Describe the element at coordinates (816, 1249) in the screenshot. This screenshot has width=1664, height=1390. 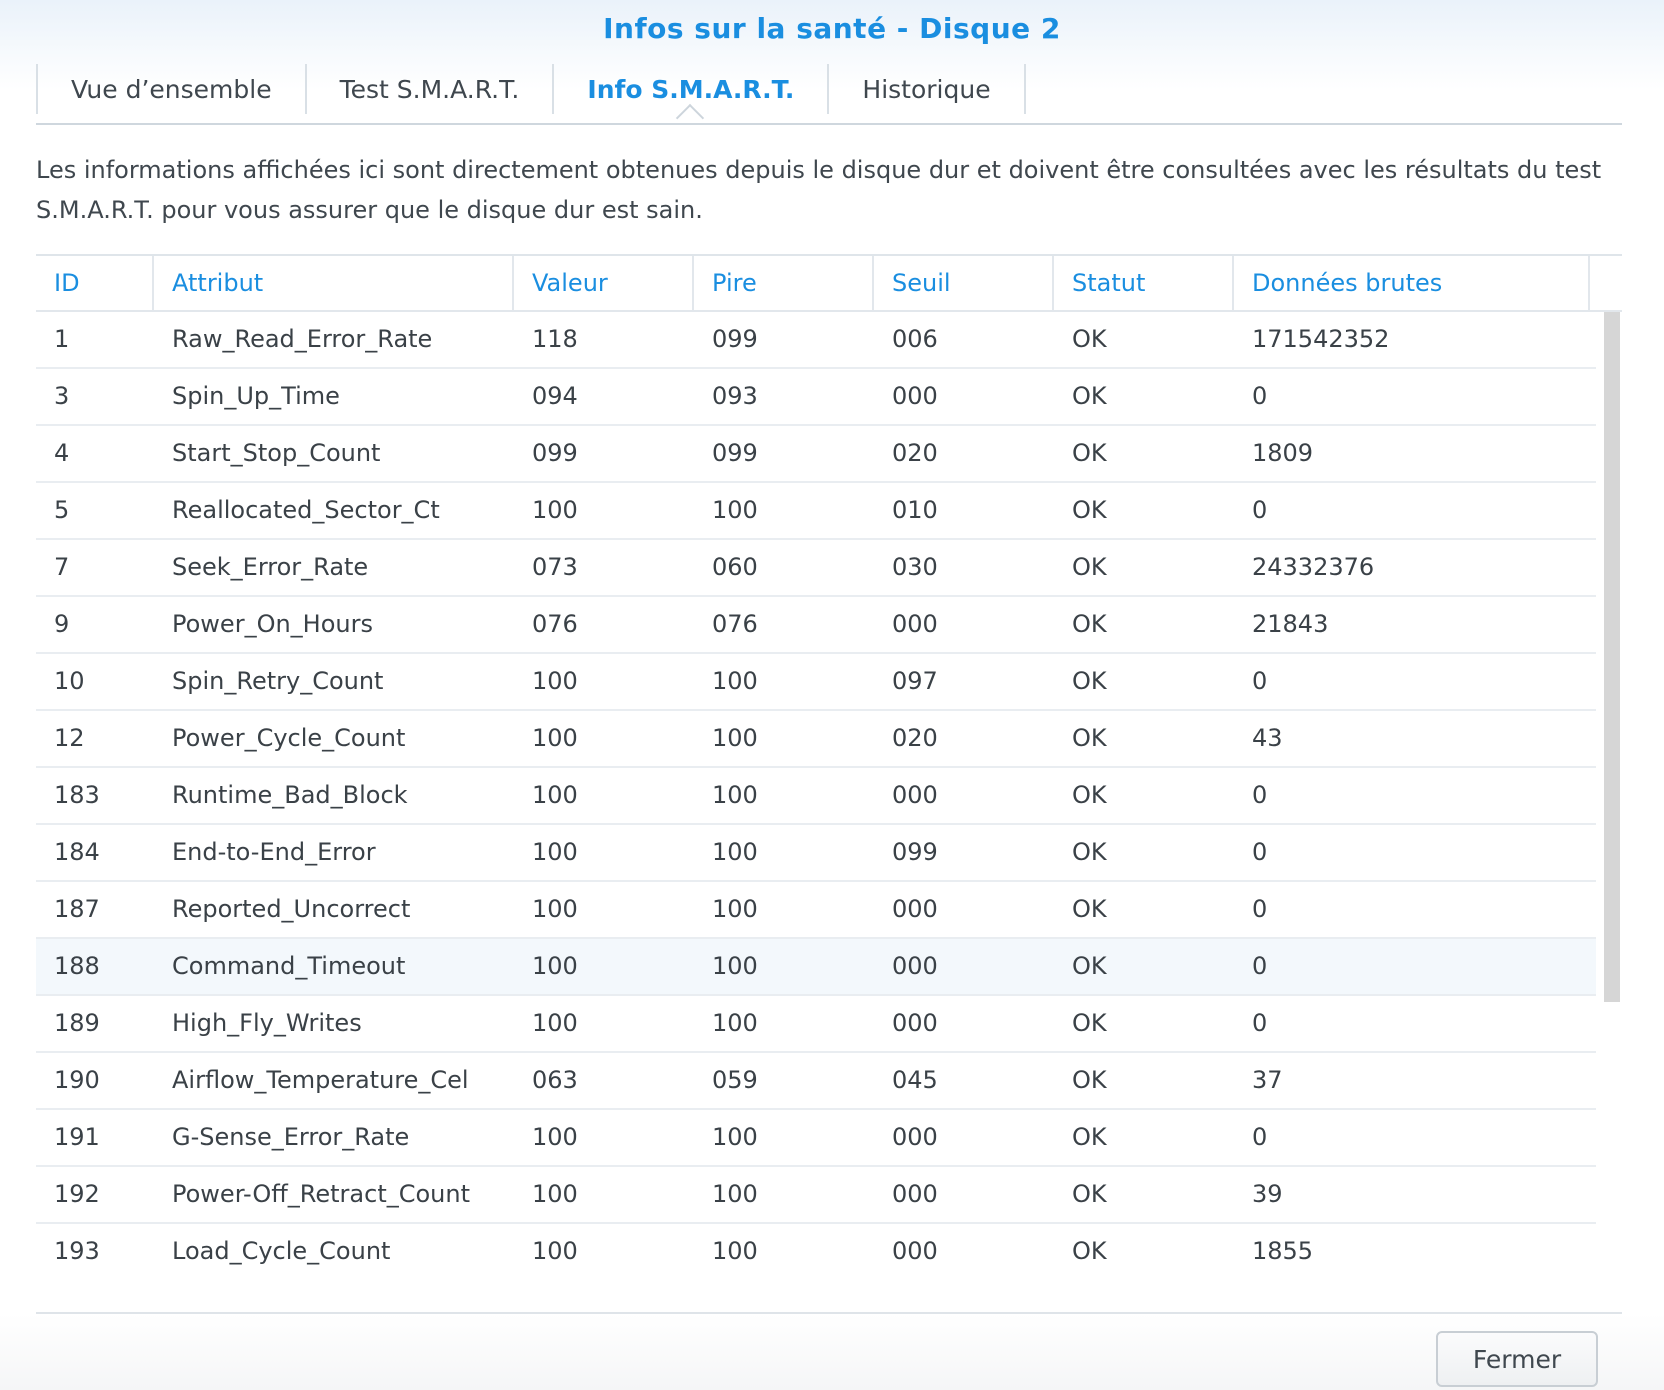
I see `table-row: 193 Load_Cycle_Count 100 100 000 OK 1855` at that location.